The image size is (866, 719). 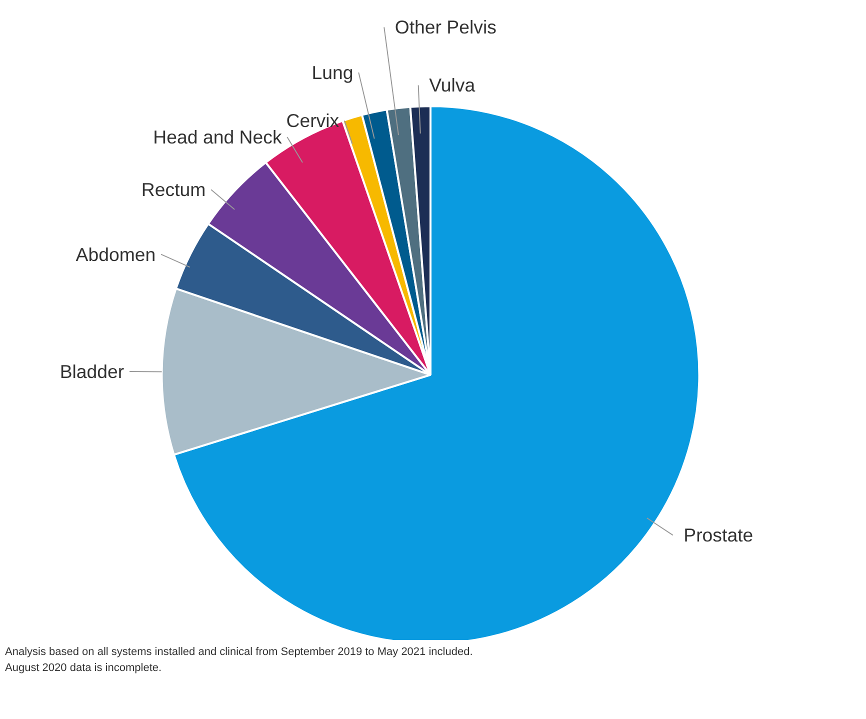 What do you see at coordinates (313, 121) in the screenshot?
I see `slice-label: Cervix` at bounding box center [313, 121].